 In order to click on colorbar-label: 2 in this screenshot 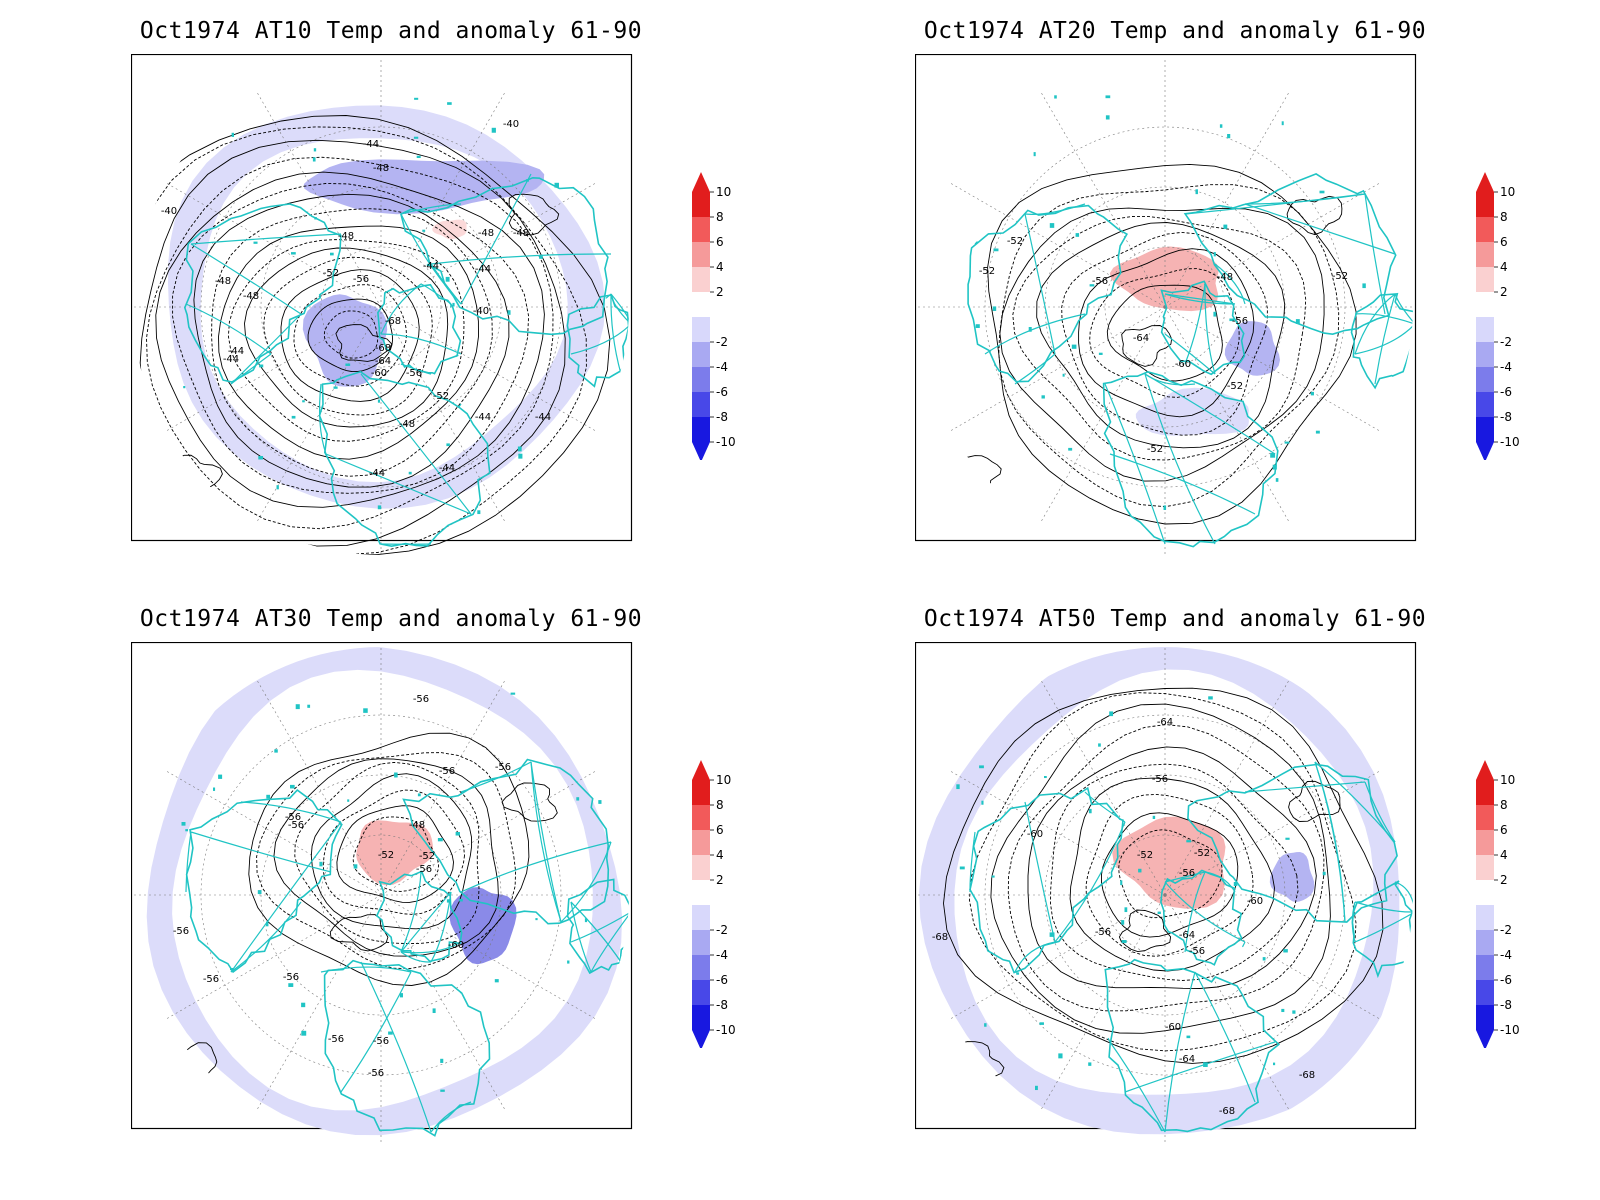, I will do `click(1504, 880)`.